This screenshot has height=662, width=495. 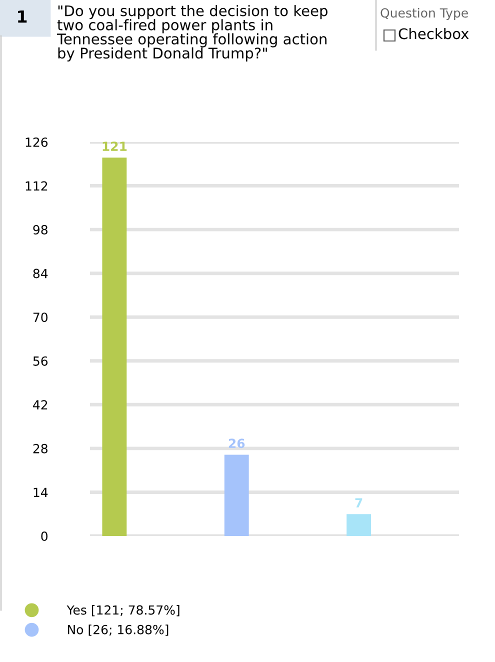 What do you see at coordinates (44, 536) in the screenshot?
I see `y-tick-label: 0` at bounding box center [44, 536].